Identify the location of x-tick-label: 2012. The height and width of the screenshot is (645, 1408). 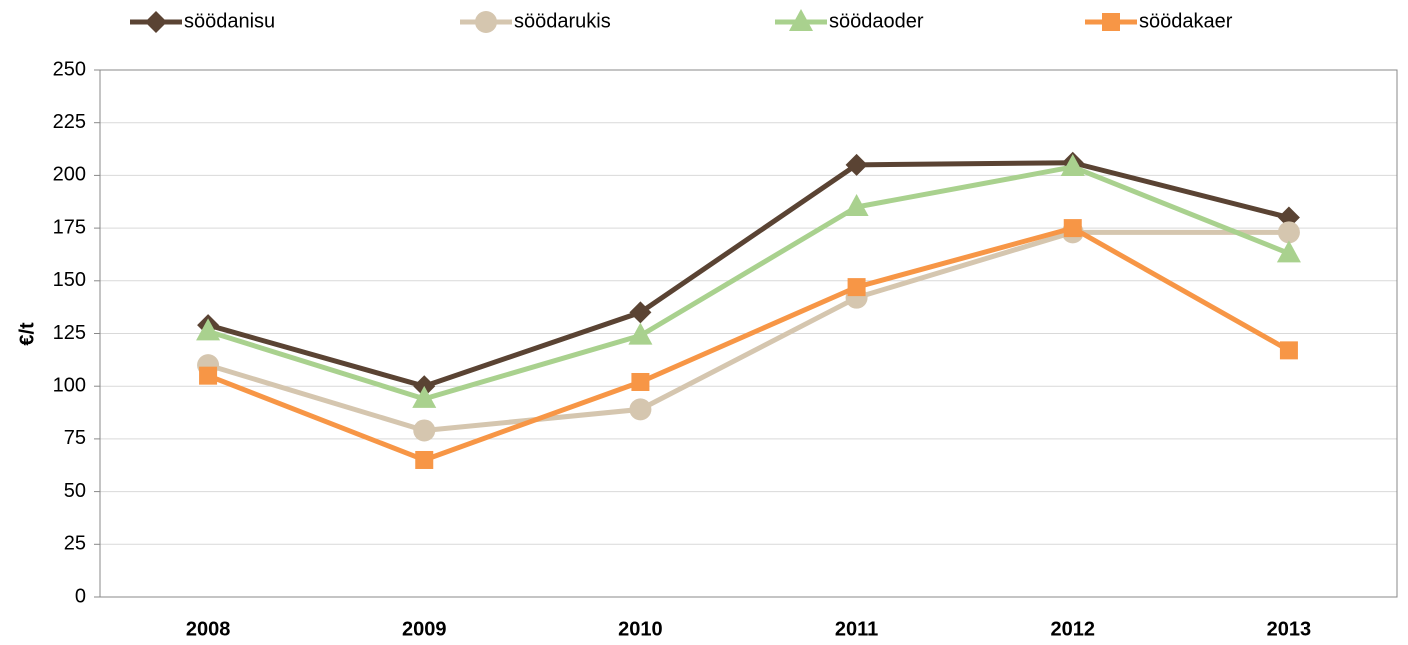
(1073, 629).